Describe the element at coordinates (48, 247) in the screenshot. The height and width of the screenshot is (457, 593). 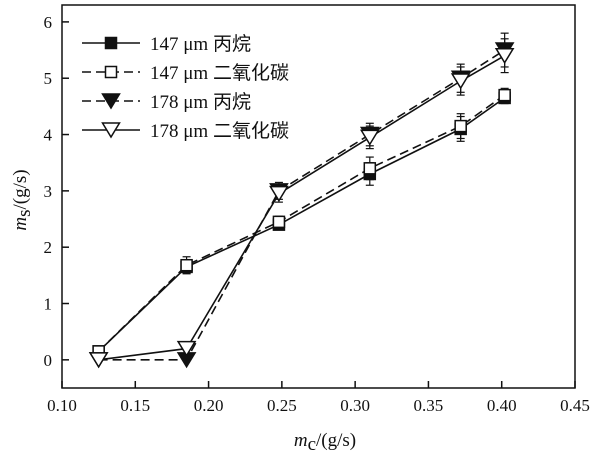
I see `y-tick-label-2: 2` at that location.